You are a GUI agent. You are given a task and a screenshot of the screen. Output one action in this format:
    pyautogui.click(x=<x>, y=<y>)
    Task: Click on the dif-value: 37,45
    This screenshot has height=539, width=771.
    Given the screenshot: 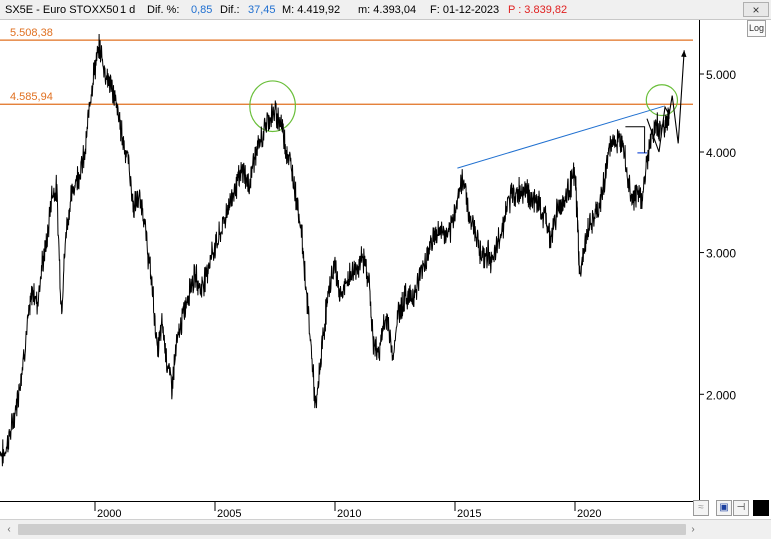 What is the action you would take?
    pyautogui.click(x=262, y=10)
    